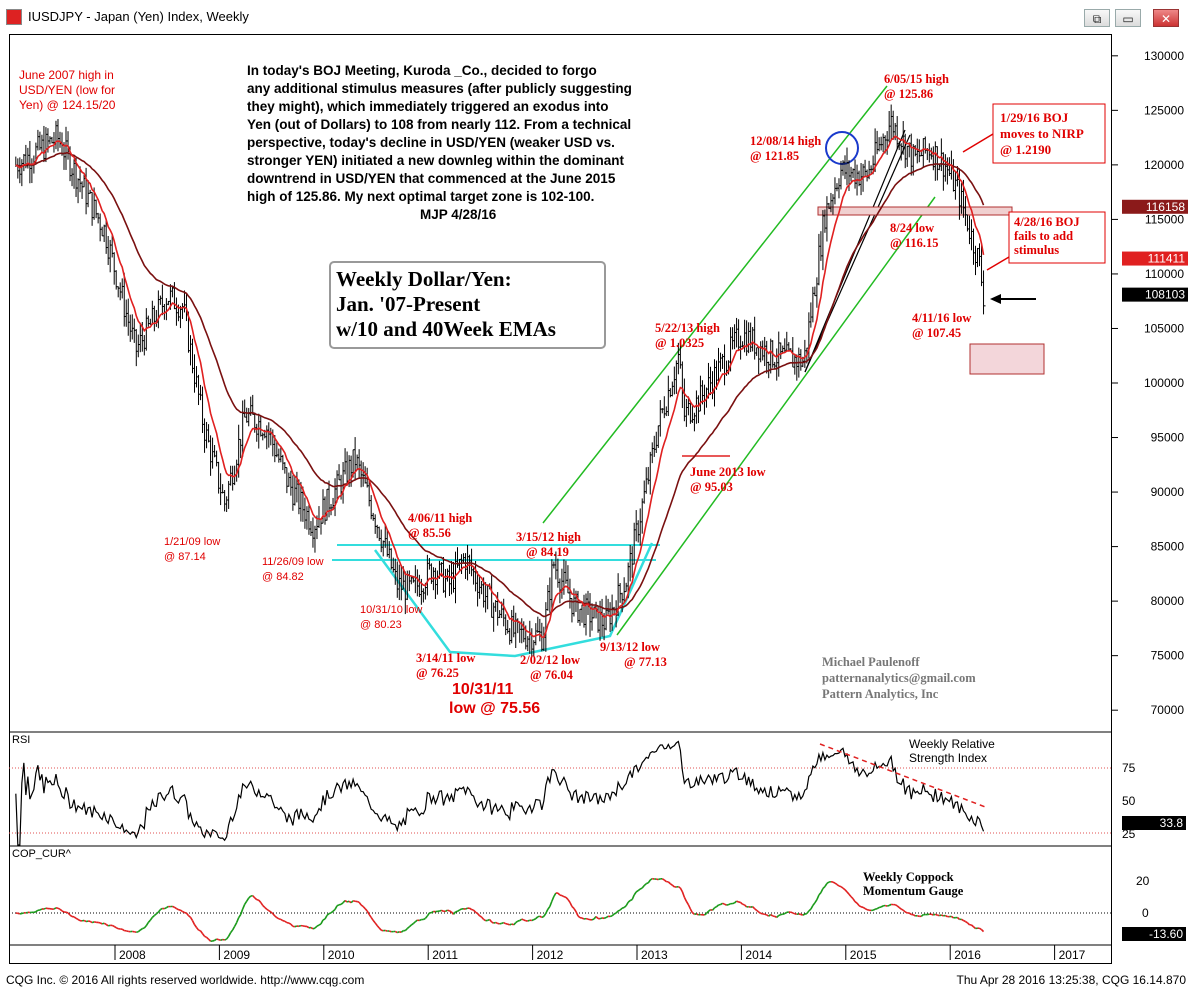 This screenshot has width=1192, height=991. What do you see at coordinates (1129, 834) in the screenshot?
I see `rsi-tick-25: 25` at bounding box center [1129, 834].